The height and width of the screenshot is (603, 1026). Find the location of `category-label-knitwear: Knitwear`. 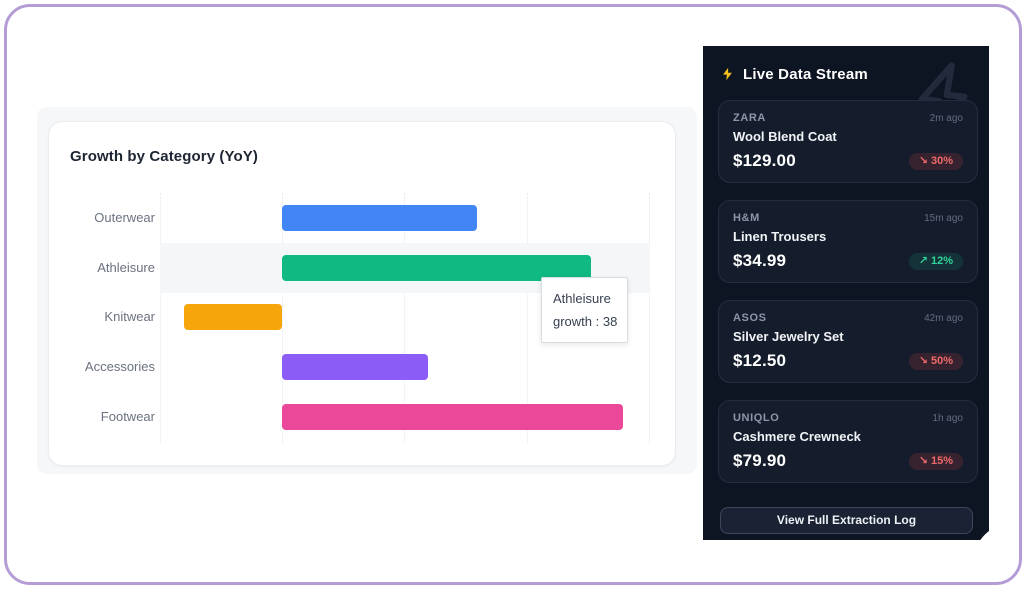

category-label-knitwear: Knitwear is located at coordinates (129, 316).